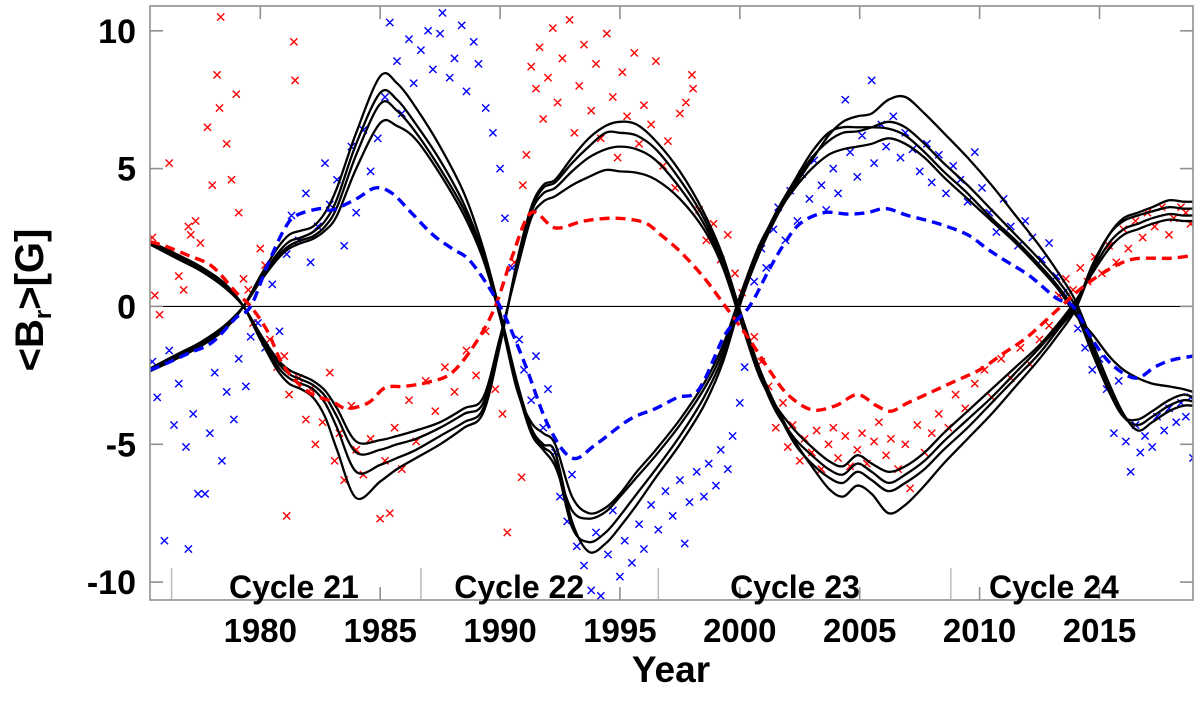  I want to click on y-axis-title: <Br>[G], so click(33, 300).